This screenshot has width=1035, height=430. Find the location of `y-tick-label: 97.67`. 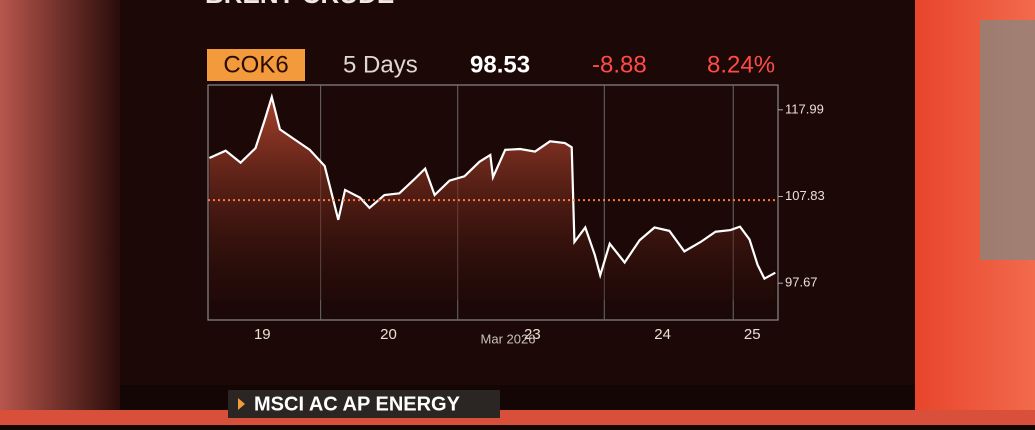

y-tick-label: 97.67 is located at coordinates (801, 282).